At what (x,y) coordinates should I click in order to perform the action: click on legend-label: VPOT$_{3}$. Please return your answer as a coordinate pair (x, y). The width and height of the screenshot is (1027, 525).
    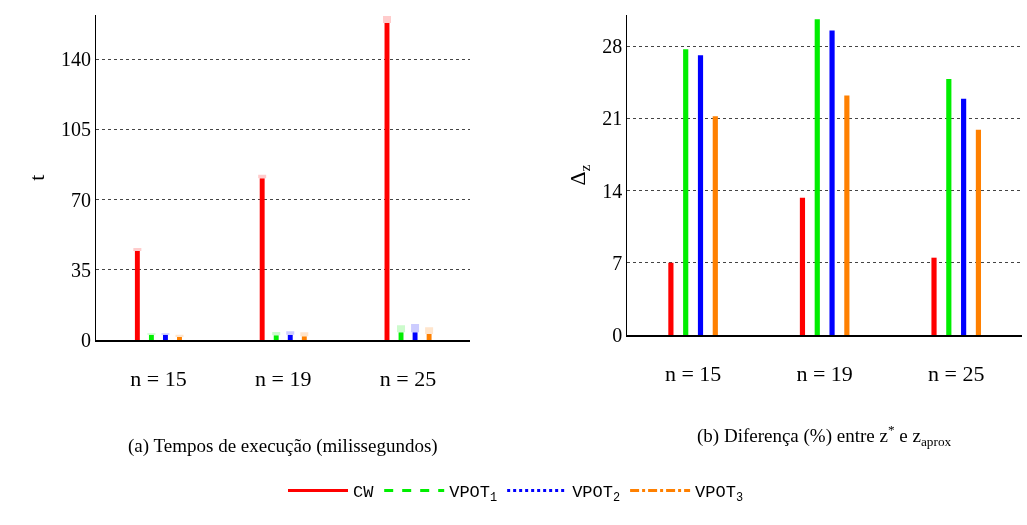
    Looking at the image, I should click on (719, 494).